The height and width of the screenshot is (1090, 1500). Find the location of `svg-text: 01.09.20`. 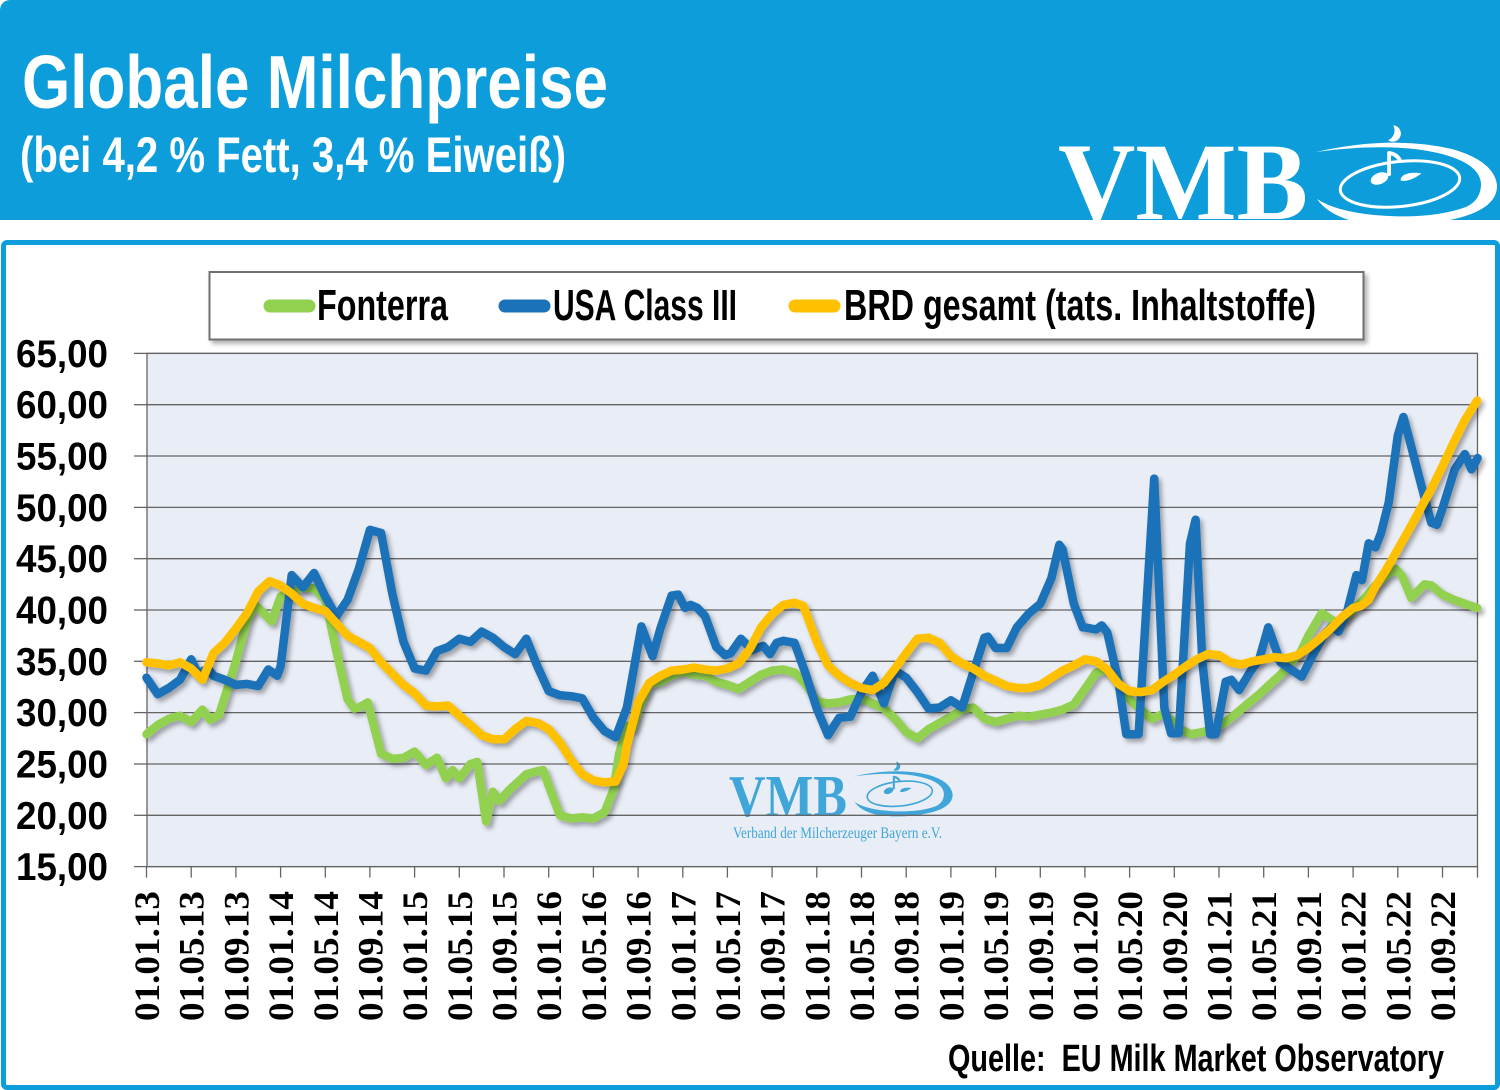

svg-text: 01.09.20 is located at coordinates (1175, 956).